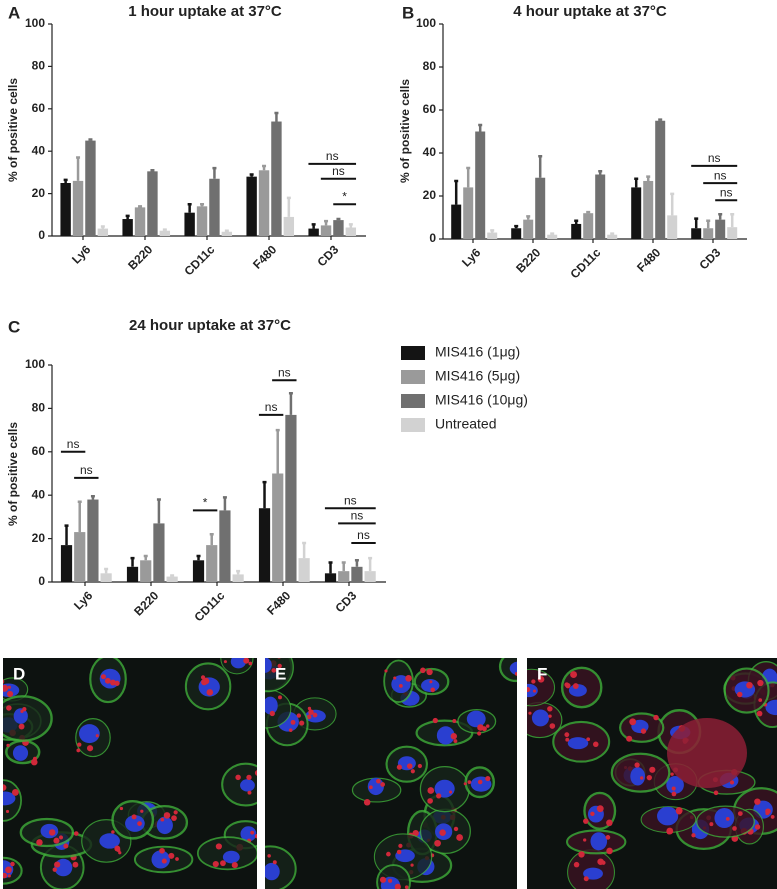 The width and height of the screenshot is (777, 889). Describe the element at coordinates (14, 326) in the screenshot. I see `panel-label: C` at that location.